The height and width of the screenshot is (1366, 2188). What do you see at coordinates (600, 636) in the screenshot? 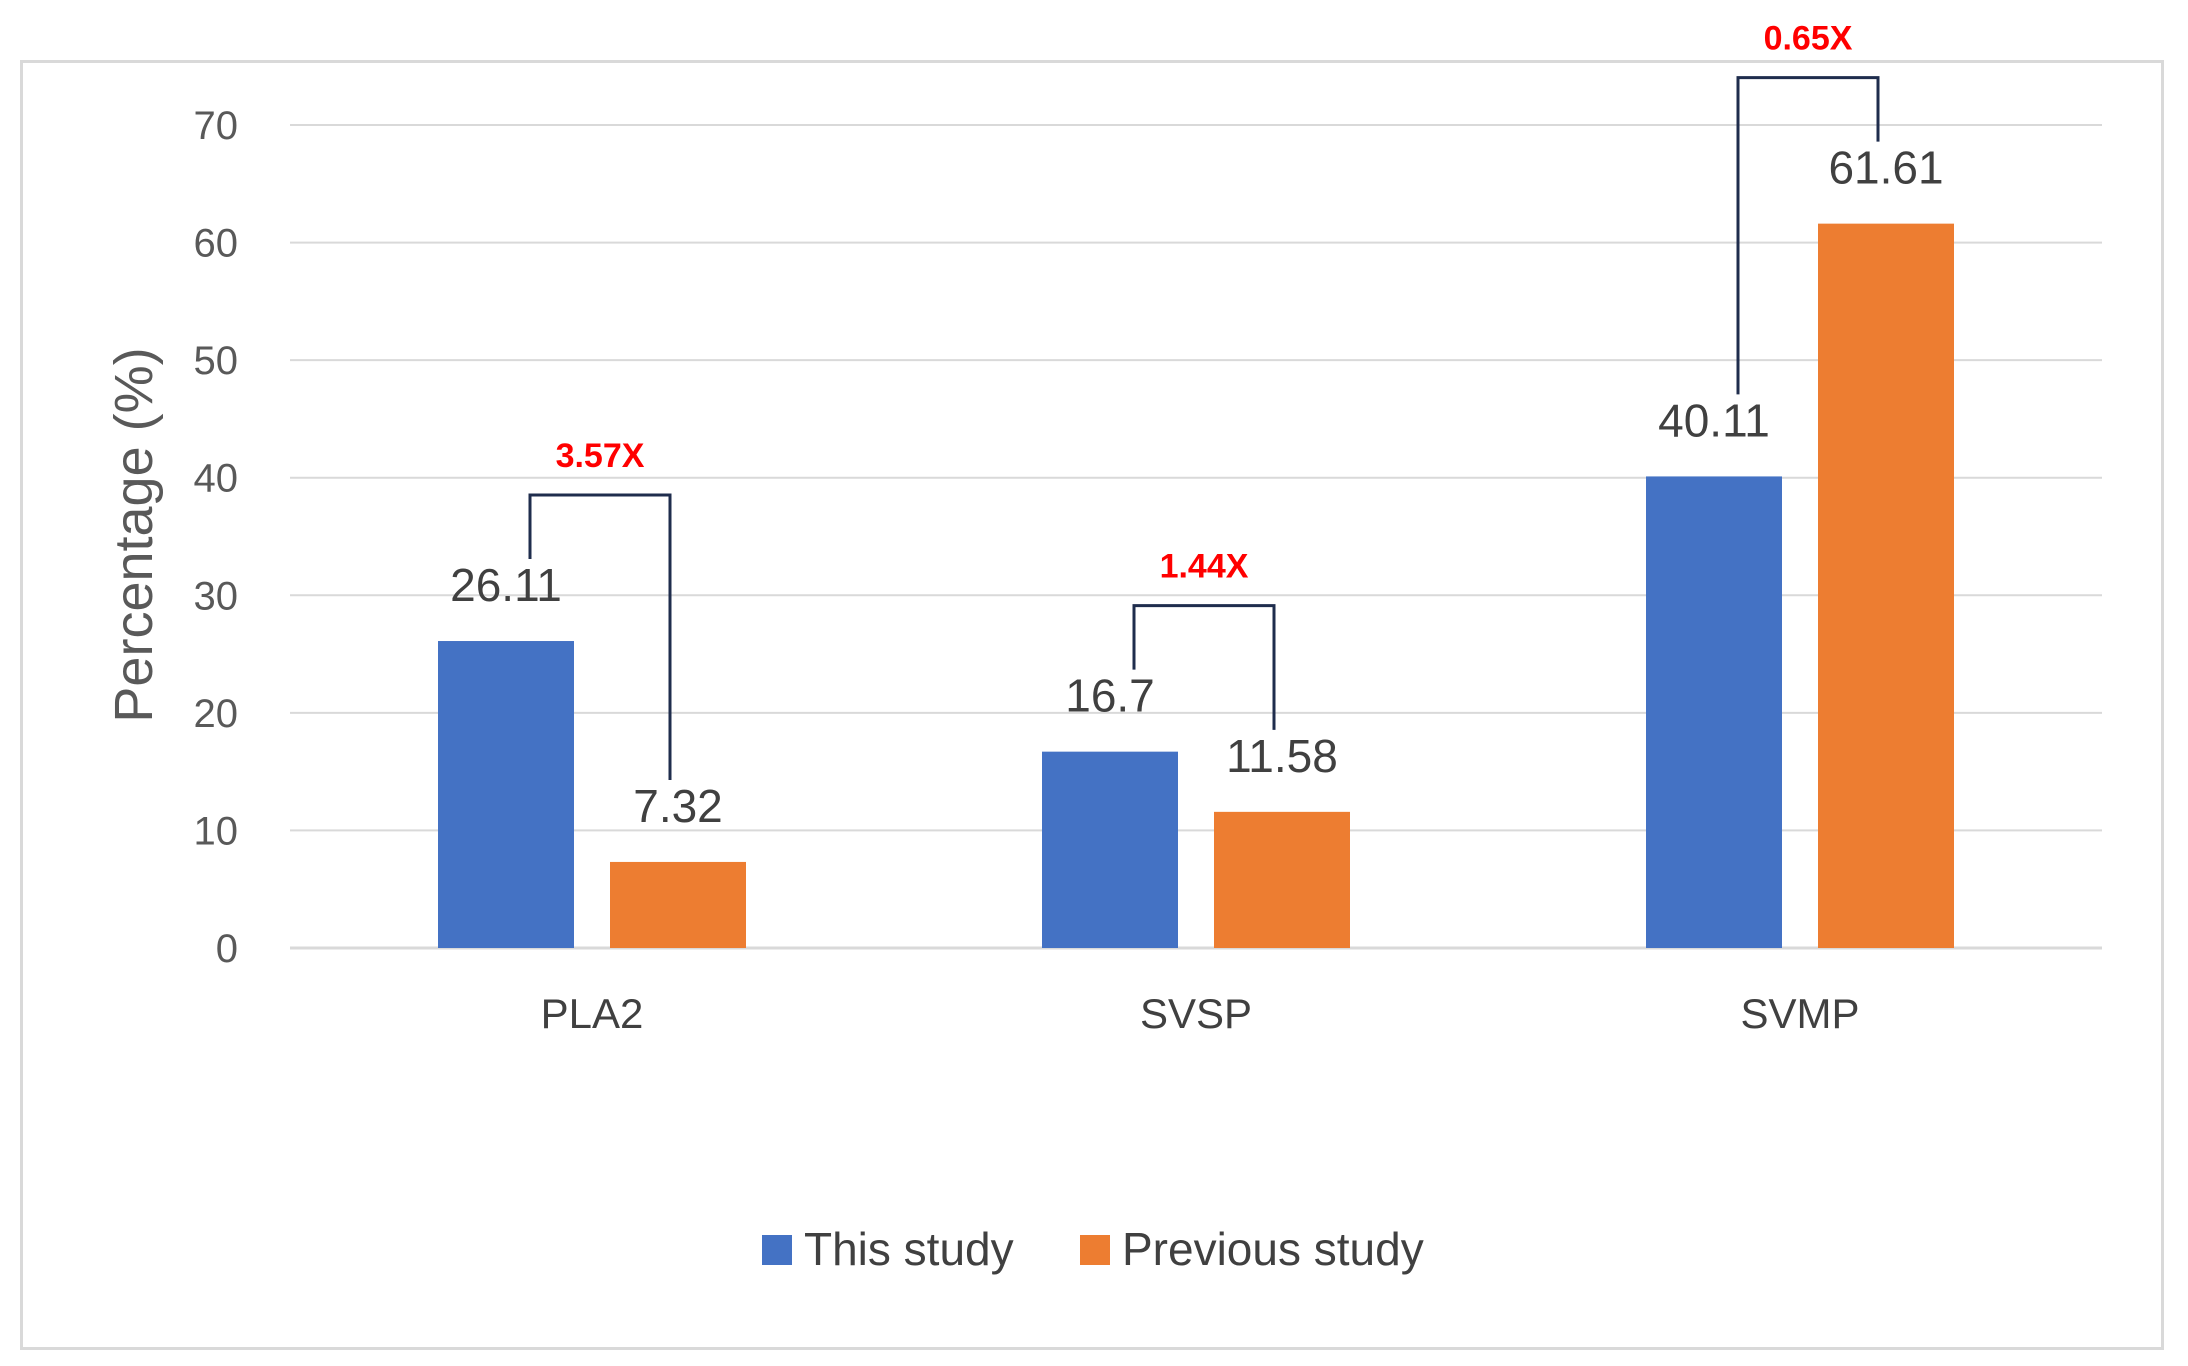
I see `bracket-pla2` at bounding box center [600, 636].